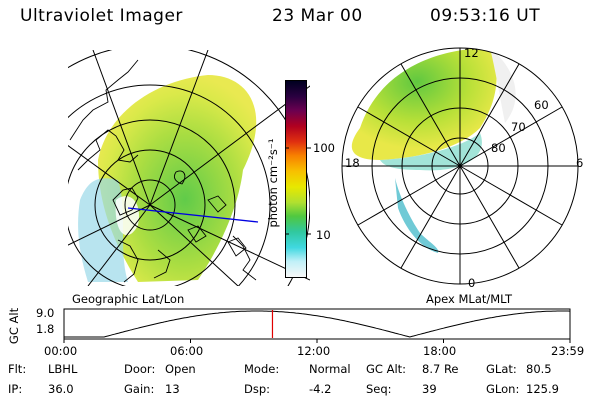 The image size is (600, 400). I want to click on altitude-curve, so click(317, 324).